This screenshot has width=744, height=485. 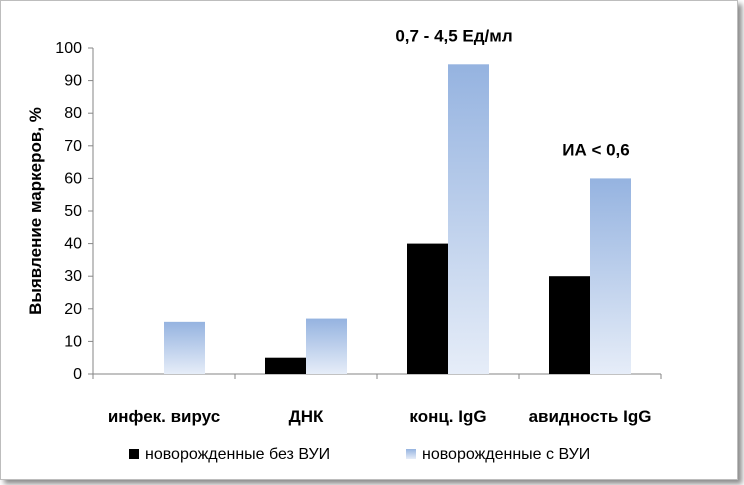 I want to click on y-tick-label: 30, so click(x=73, y=276).